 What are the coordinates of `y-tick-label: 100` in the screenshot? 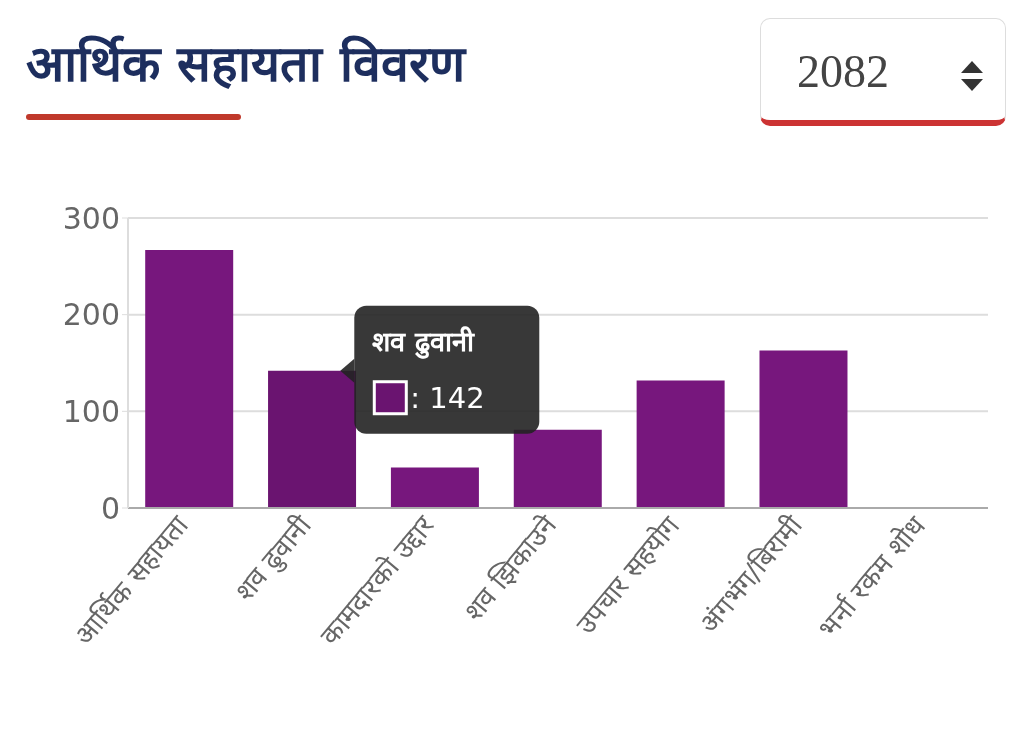 It's located at (91, 411).